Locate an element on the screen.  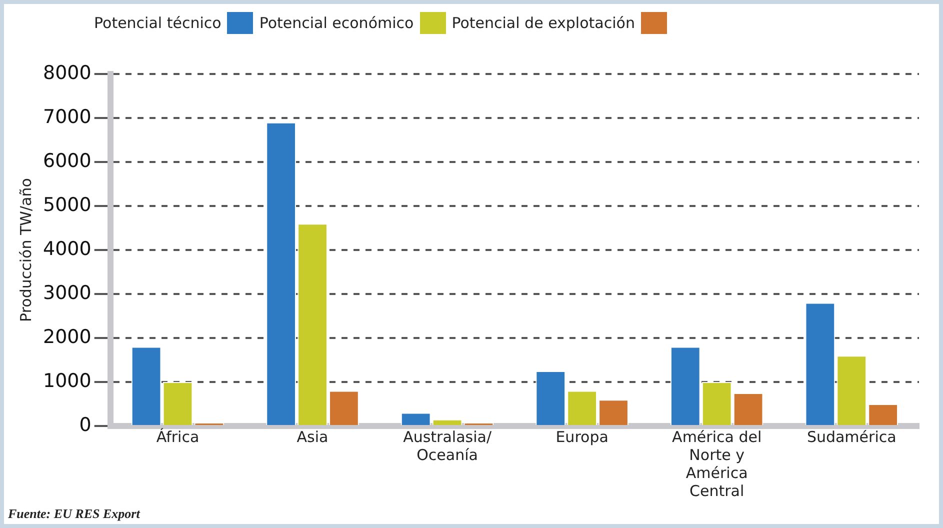
y-tick-label: 8000 is located at coordinates (67, 73).